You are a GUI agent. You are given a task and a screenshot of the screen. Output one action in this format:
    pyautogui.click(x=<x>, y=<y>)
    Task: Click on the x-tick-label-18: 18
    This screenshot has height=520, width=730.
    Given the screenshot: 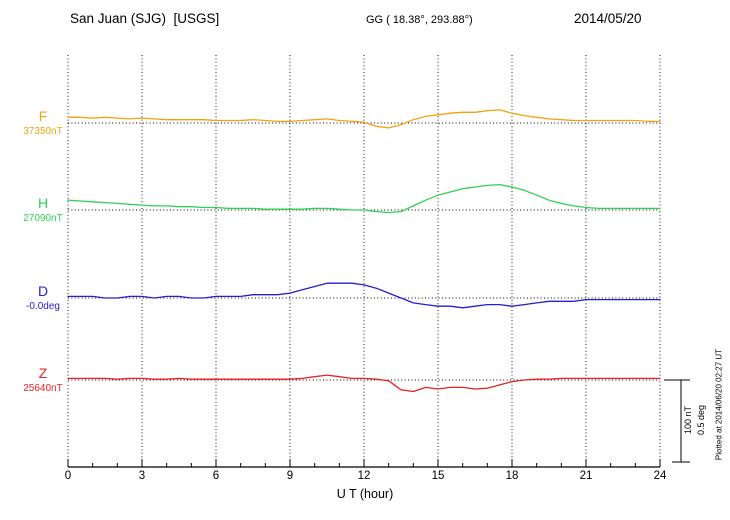 What is the action you would take?
    pyautogui.click(x=512, y=476)
    